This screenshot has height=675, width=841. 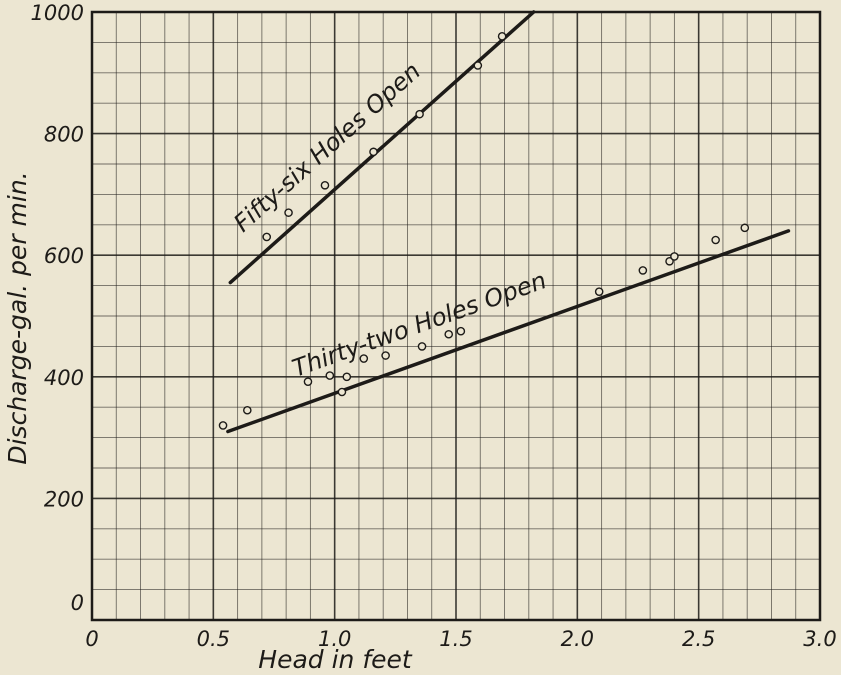 What do you see at coordinates (91, 639) in the screenshot?
I see `x-tick-label: 0` at bounding box center [91, 639].